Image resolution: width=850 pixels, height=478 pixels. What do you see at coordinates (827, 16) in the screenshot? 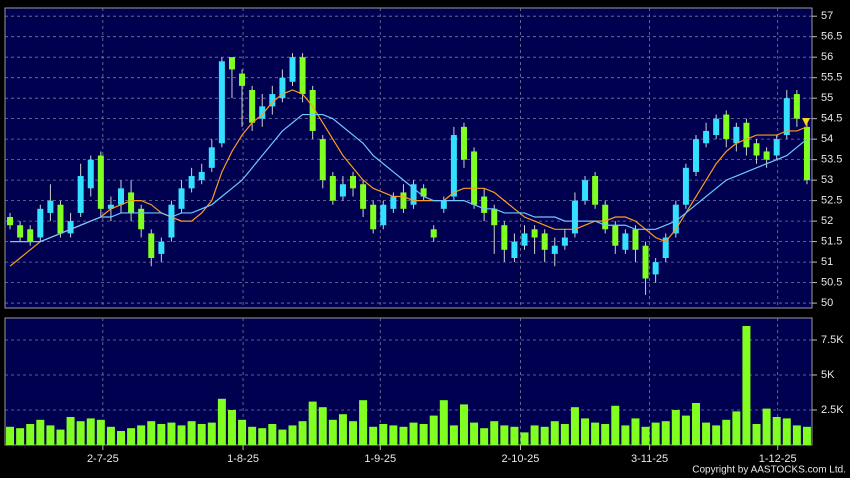
I see `y-tick-label: 57` at bounding box center [827, 16].